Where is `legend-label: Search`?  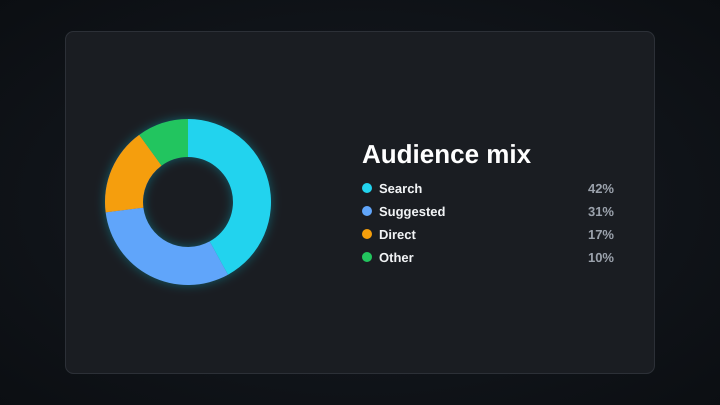 legend-label: Search is located at coordinates (400, 188).